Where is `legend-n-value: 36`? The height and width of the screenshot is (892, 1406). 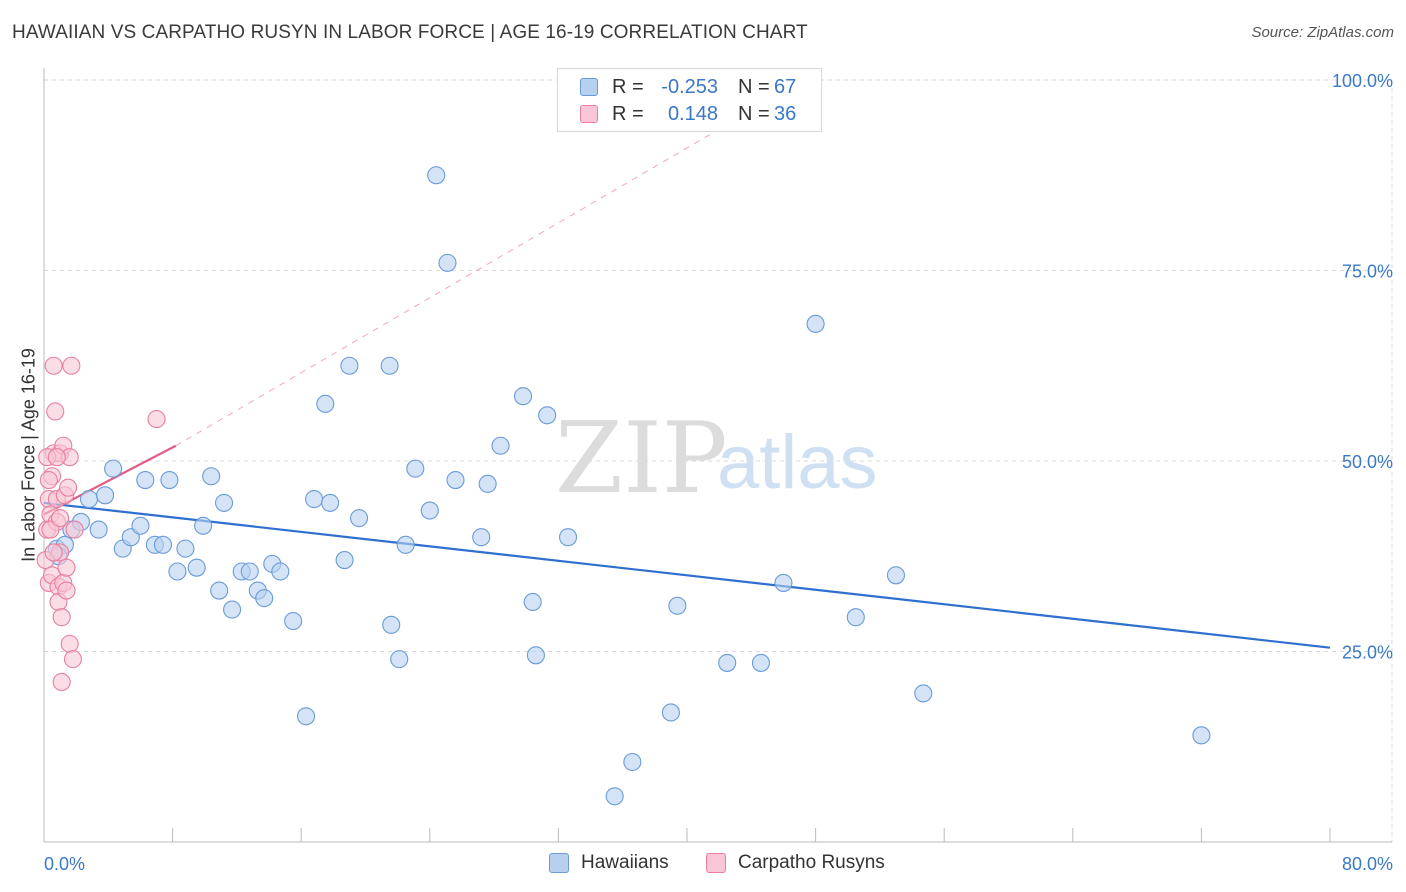
legend-n-value: 36 is located at coordinates (785, 113).